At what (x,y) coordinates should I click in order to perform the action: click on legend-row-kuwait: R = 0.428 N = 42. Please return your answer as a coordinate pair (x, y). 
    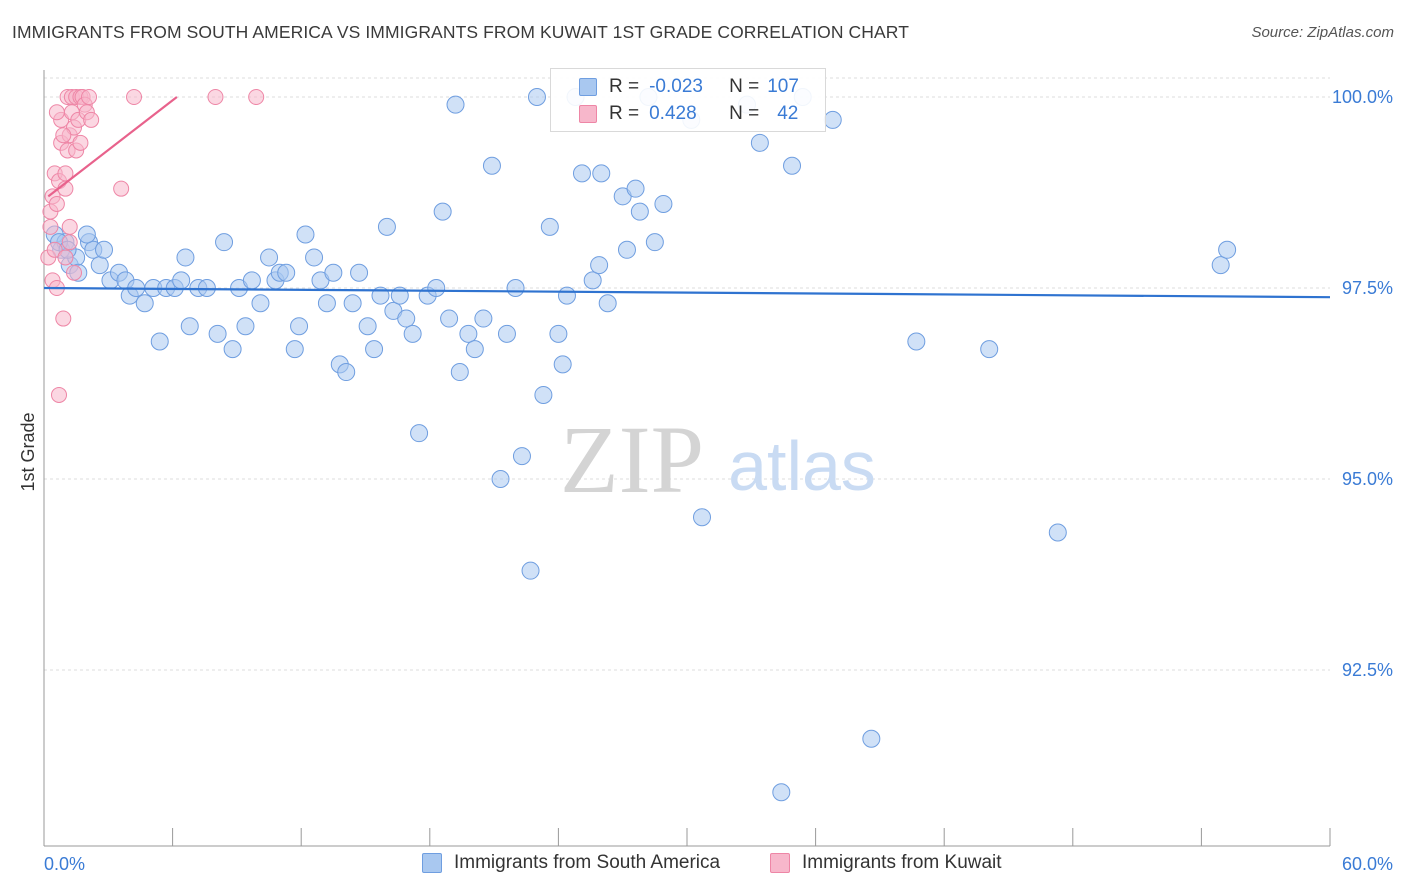
    Looking at the image, I should click on (674, 114).